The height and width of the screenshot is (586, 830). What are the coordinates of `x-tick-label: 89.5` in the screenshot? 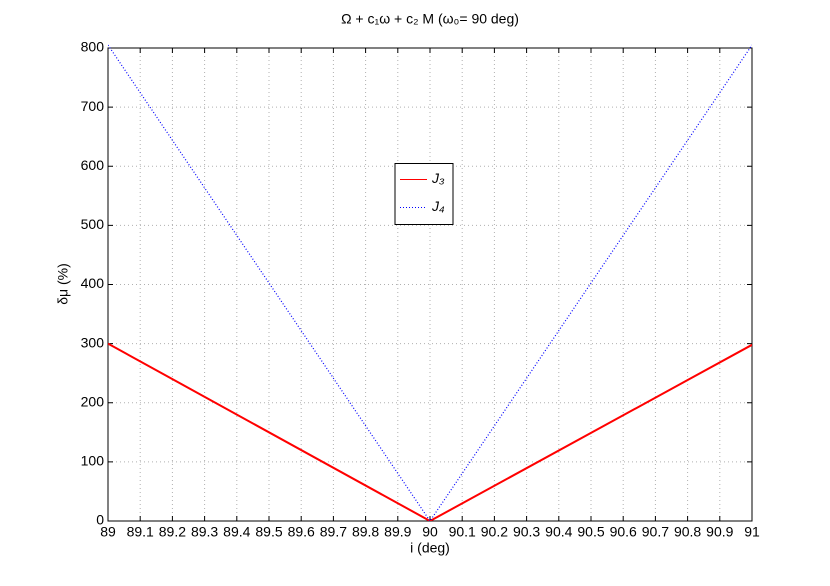 It's located at (268, 532).